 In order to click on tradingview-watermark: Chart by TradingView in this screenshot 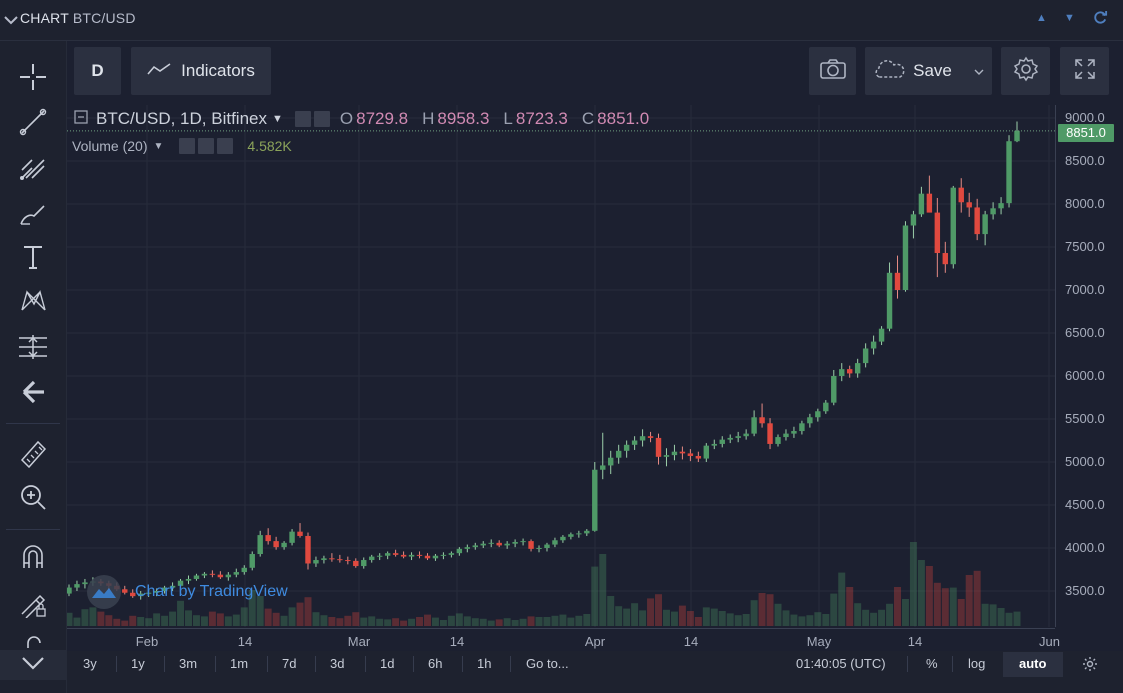, I will do `click(187, 592)`.